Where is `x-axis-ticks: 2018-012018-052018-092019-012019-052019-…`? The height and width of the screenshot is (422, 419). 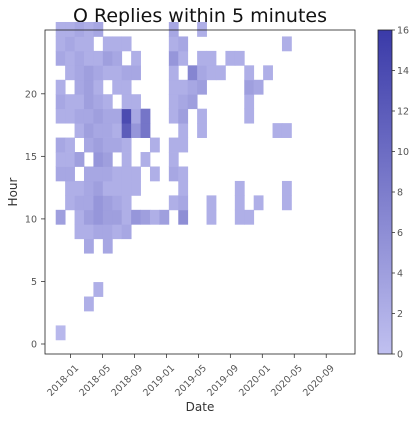 x-axis-ticks: 2018-012018-052018-092019-012019-052019-… is located at coordinates (191, 376).